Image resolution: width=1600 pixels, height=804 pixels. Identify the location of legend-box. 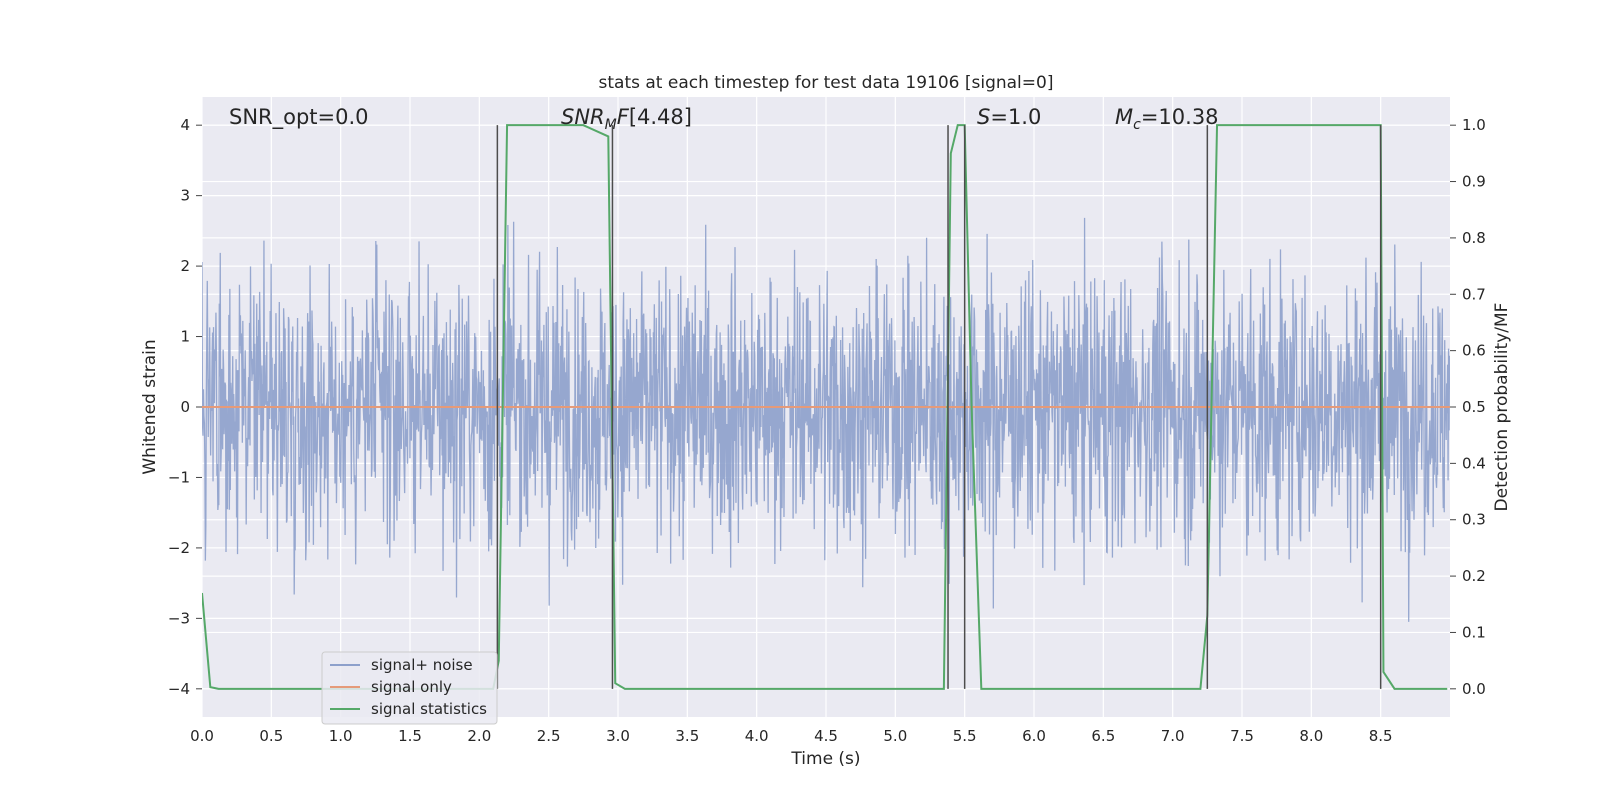
(409, 688).